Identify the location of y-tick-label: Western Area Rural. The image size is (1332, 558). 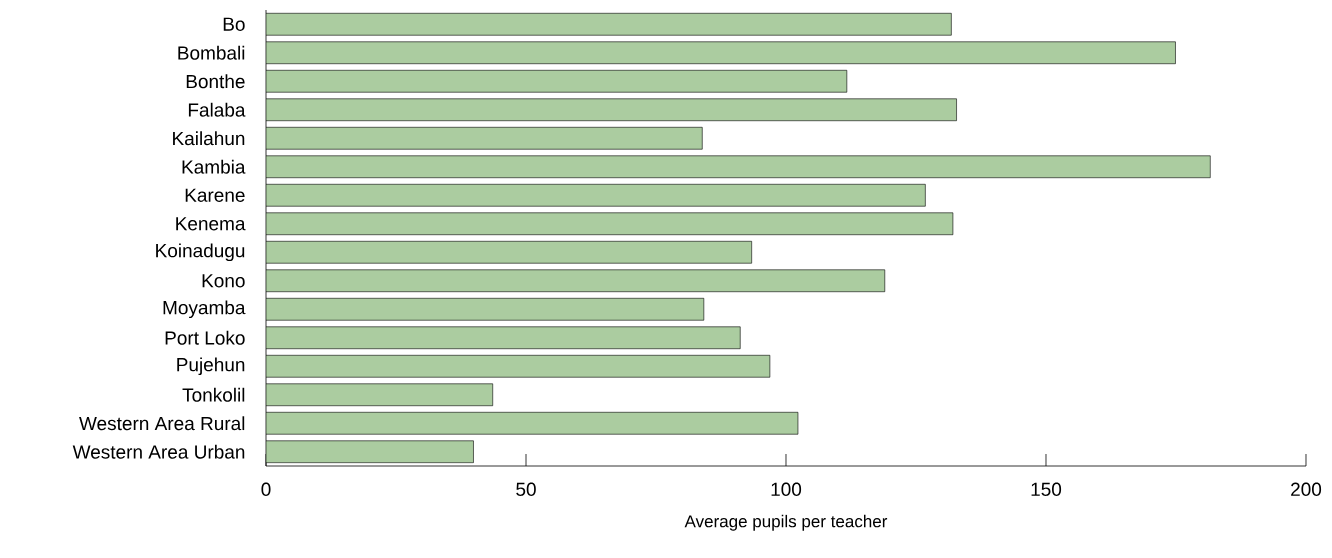
(162, 423).